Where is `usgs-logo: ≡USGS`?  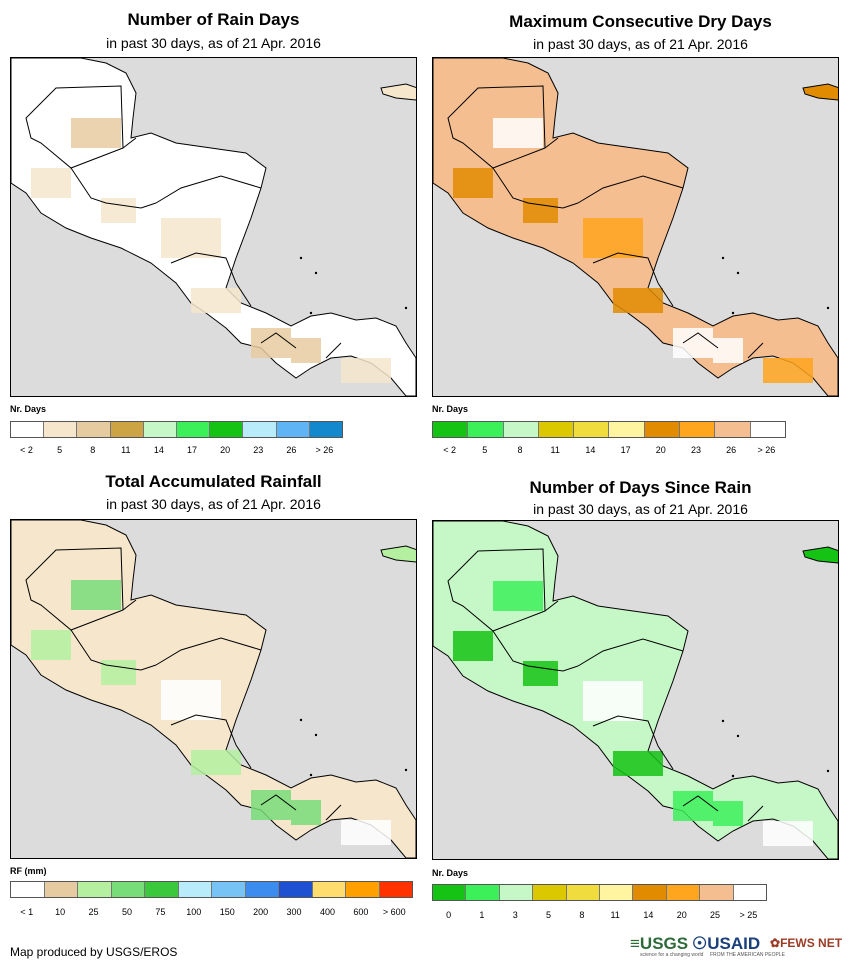
usgs-logo: ≡USGS is located at coordinates (659, 943).